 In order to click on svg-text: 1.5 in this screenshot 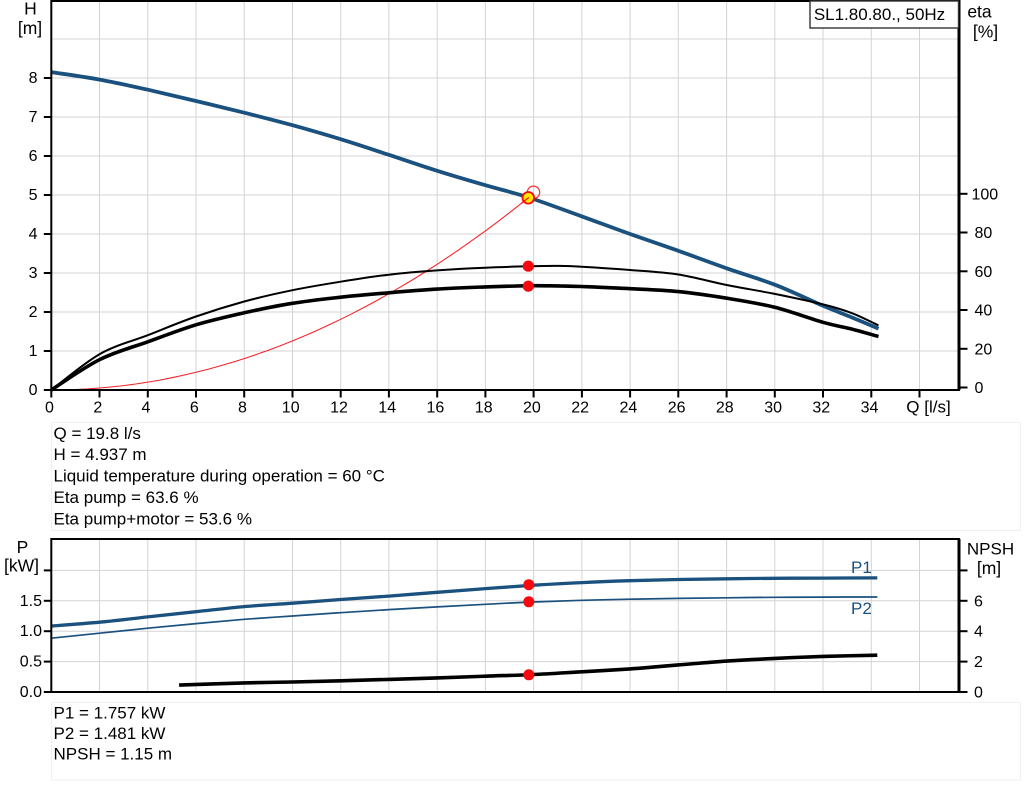, I will do `click(31, 601)`.